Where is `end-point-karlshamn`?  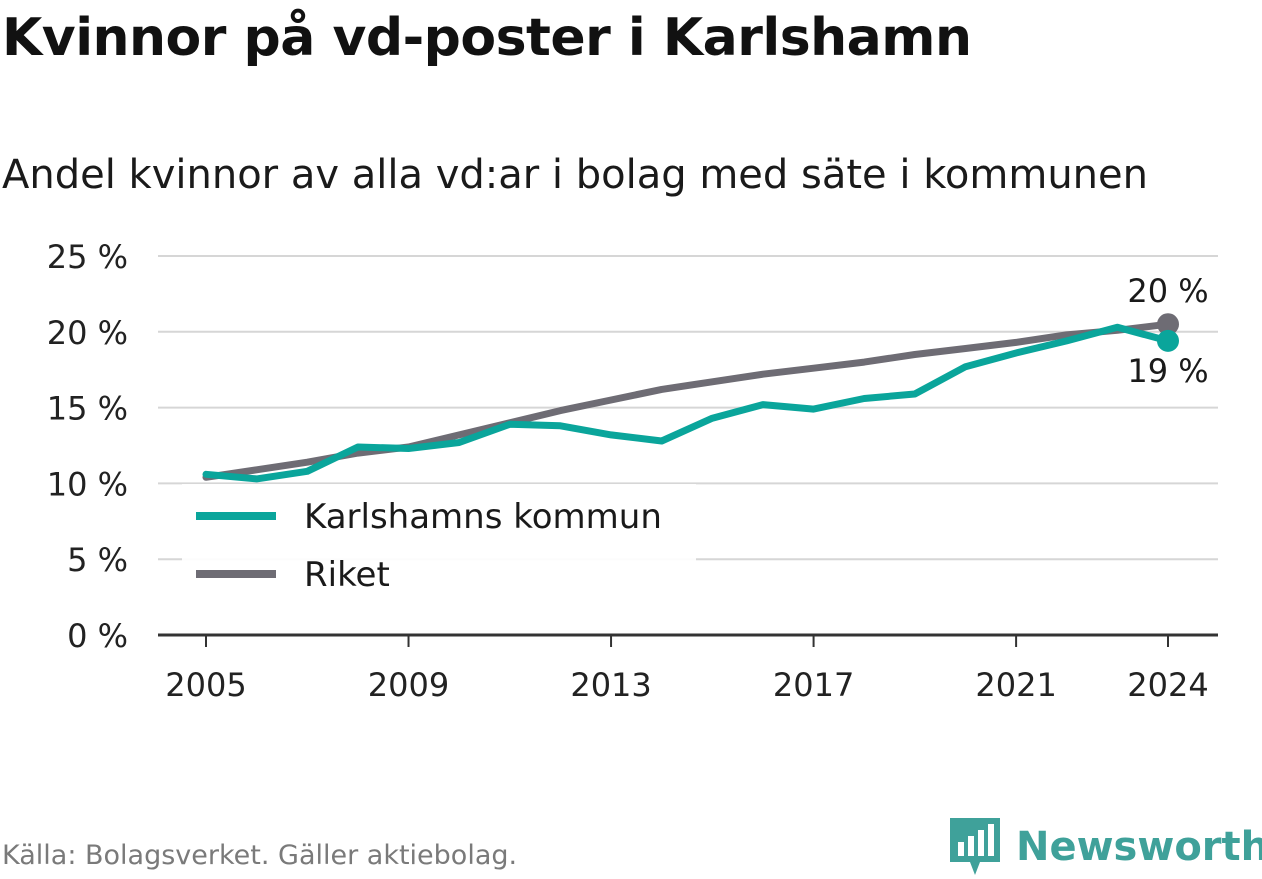
end-point-karlshamn is located at coordinates (1168, 340).